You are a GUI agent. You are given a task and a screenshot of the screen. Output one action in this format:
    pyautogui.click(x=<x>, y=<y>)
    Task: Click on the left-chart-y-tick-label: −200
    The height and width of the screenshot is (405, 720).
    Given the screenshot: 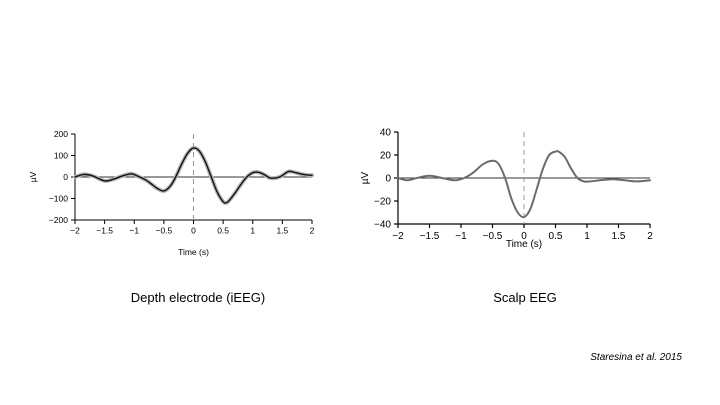 What is the action you would take?
    pyautogui.click(x=58, y=220)
    